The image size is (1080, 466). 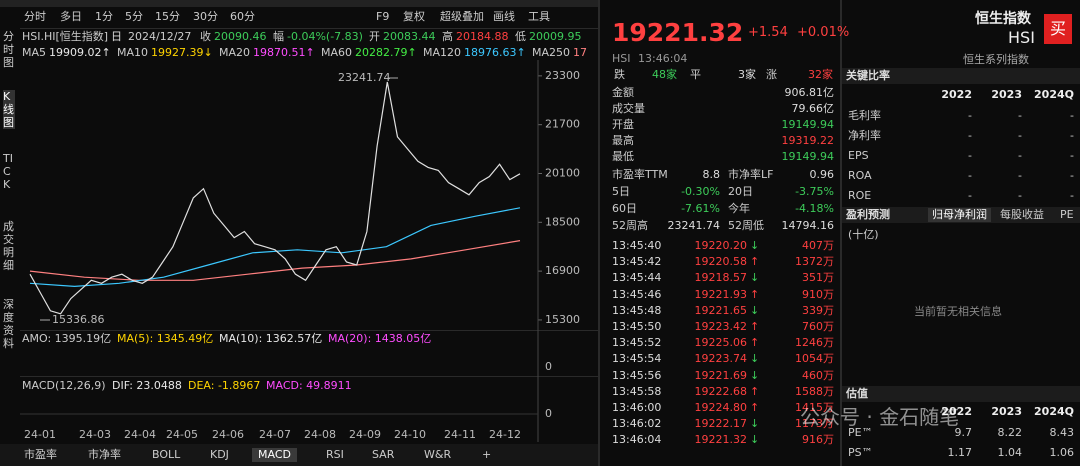 I want to click on date-label: 24-09, so click(x=365, y=434).